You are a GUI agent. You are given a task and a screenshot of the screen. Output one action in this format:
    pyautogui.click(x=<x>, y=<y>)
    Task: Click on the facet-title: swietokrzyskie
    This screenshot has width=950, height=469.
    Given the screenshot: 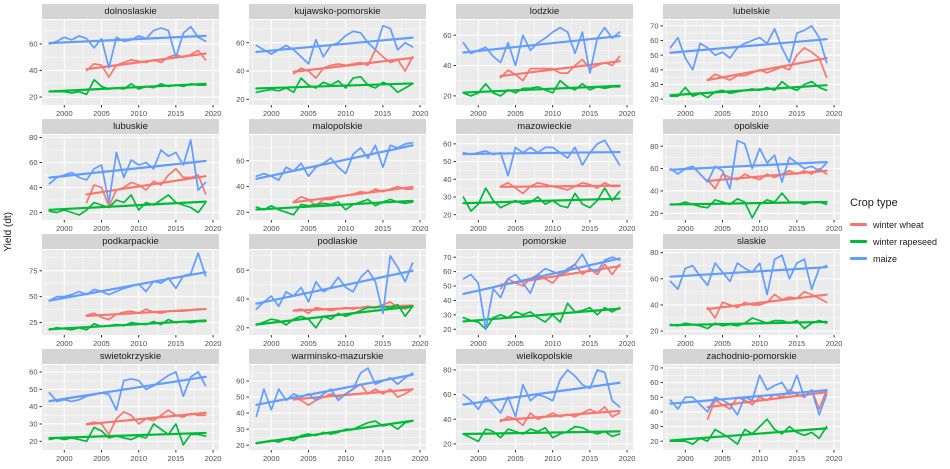 What is the action you would take?
    pyautogui.click(x=130, y=356)
    